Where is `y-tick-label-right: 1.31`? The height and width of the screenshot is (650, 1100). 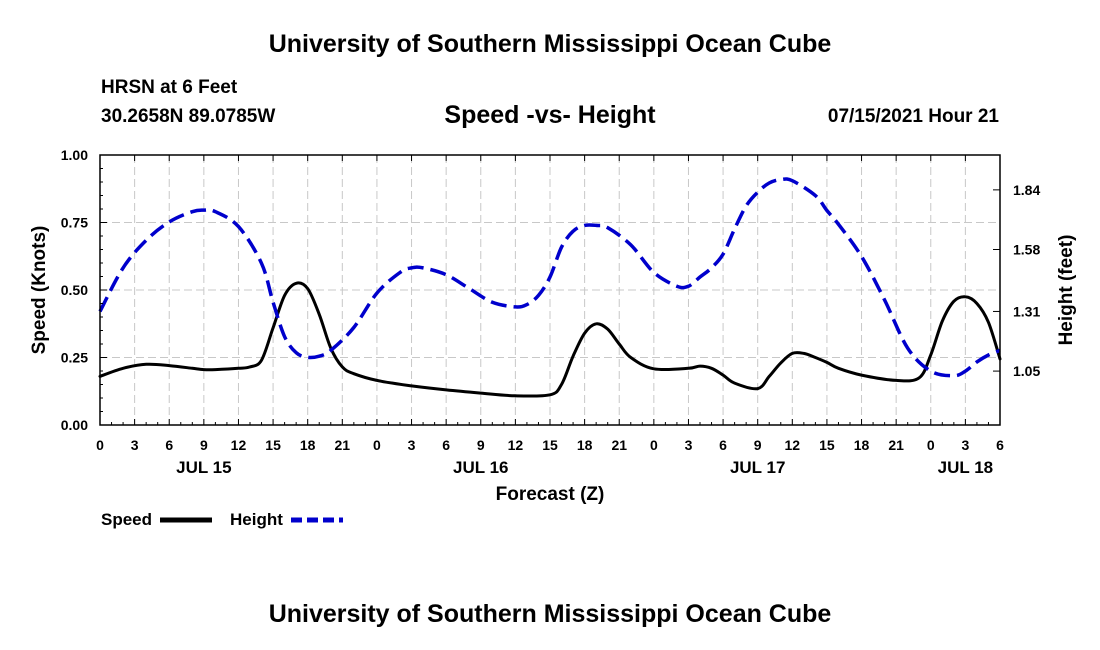
y-tick-label-right: 1.31 is located at coordinates (1026, 311).